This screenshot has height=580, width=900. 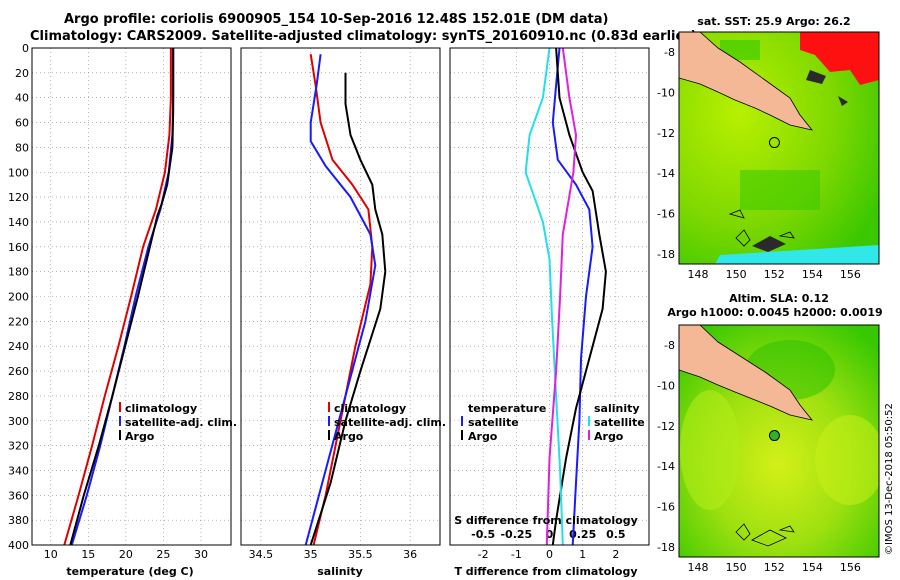 What do you see at coordinates (18, 470) in the screenshot?
I see `depth-tick-label: 340` at bounding box center [18, 470].